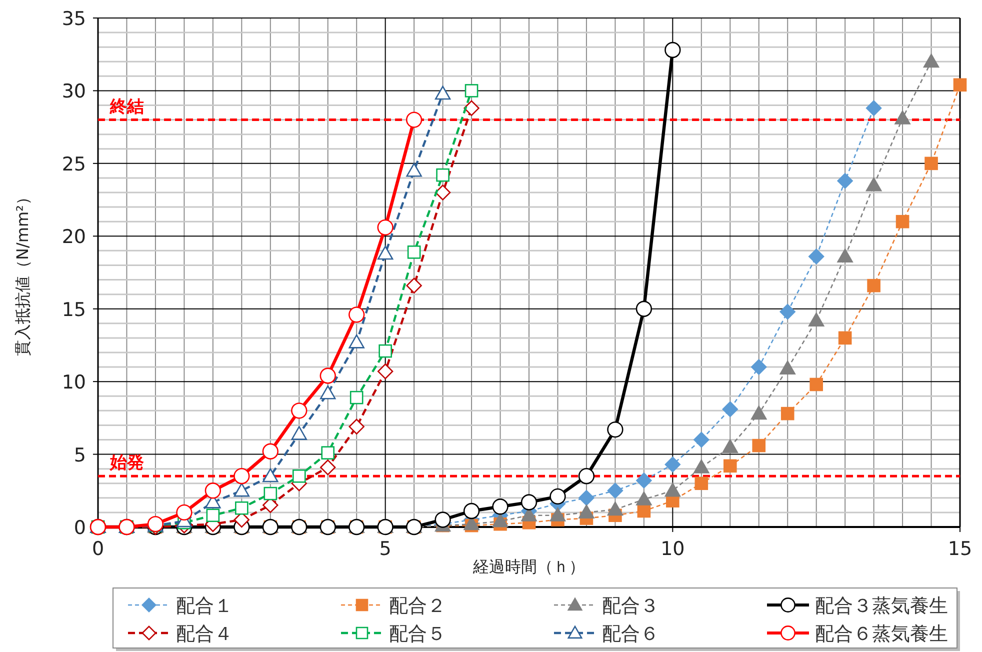  Describe the element at coordinates (74, 164) in the screenshot. I see `y-tick-label: 25` at that location.